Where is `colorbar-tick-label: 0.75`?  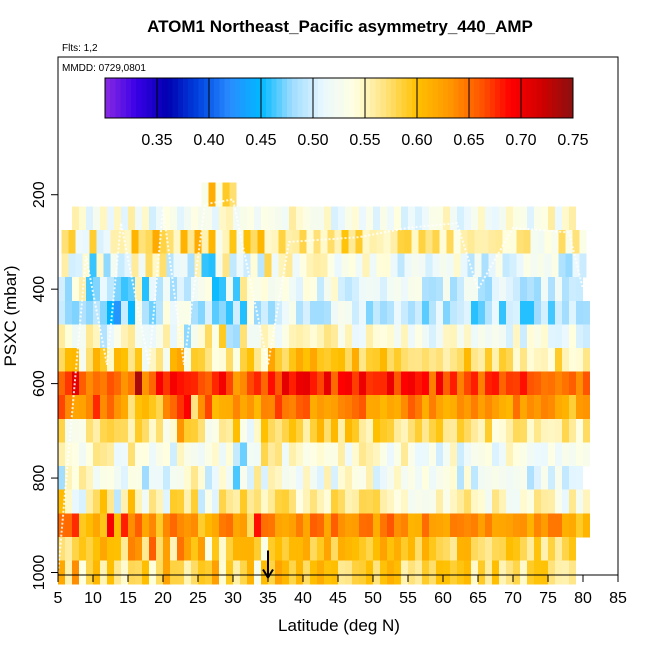 colorbar-tick-label: 0.75 is located at coordinates (572, 140).